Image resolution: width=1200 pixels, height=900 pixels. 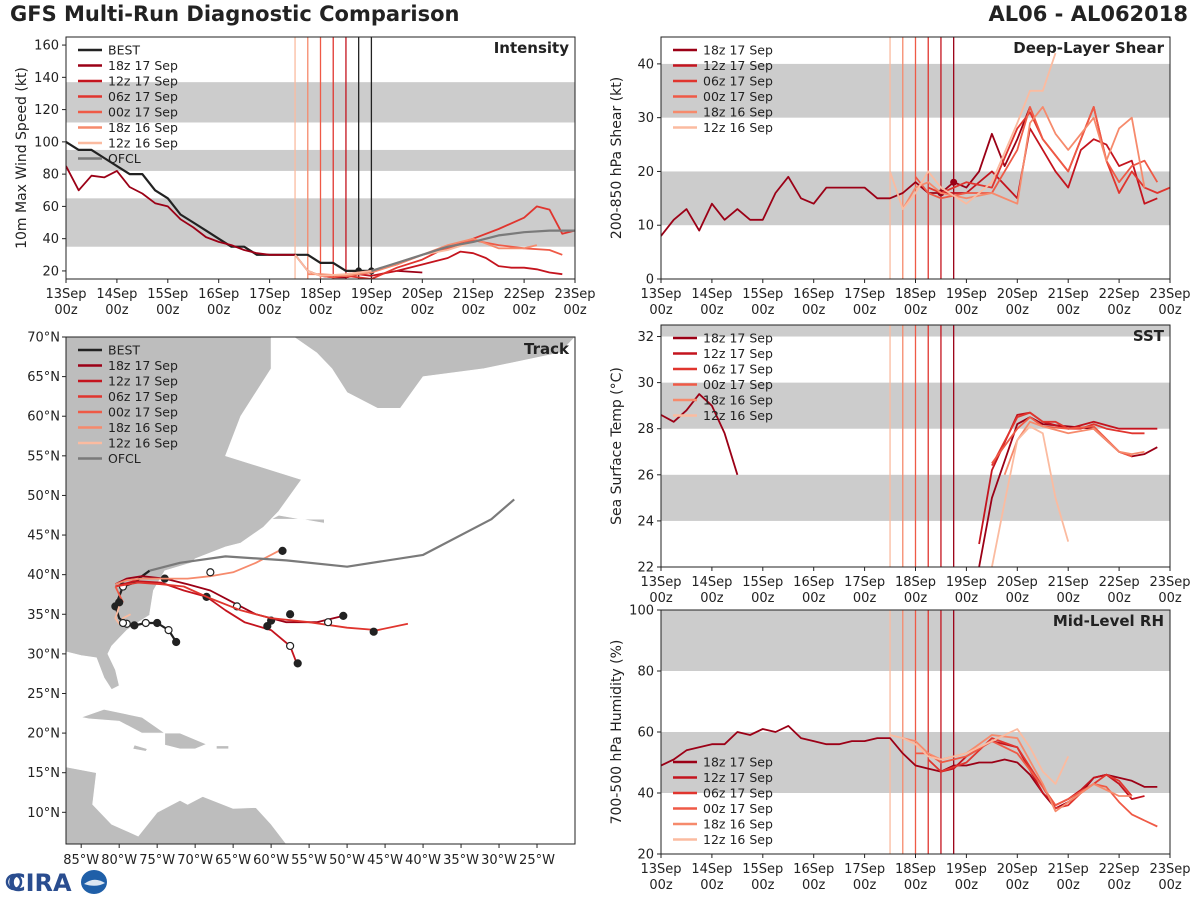 I want to click on track-line-r18z17, so click(x=229, y=599).